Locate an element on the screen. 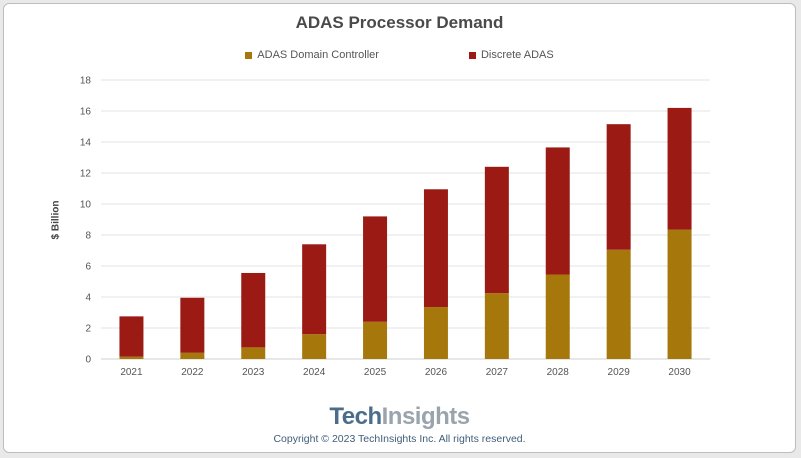 This screenshot has height=458, width=801. x-tick-label: 2021 is located at coordinates (131, 372).